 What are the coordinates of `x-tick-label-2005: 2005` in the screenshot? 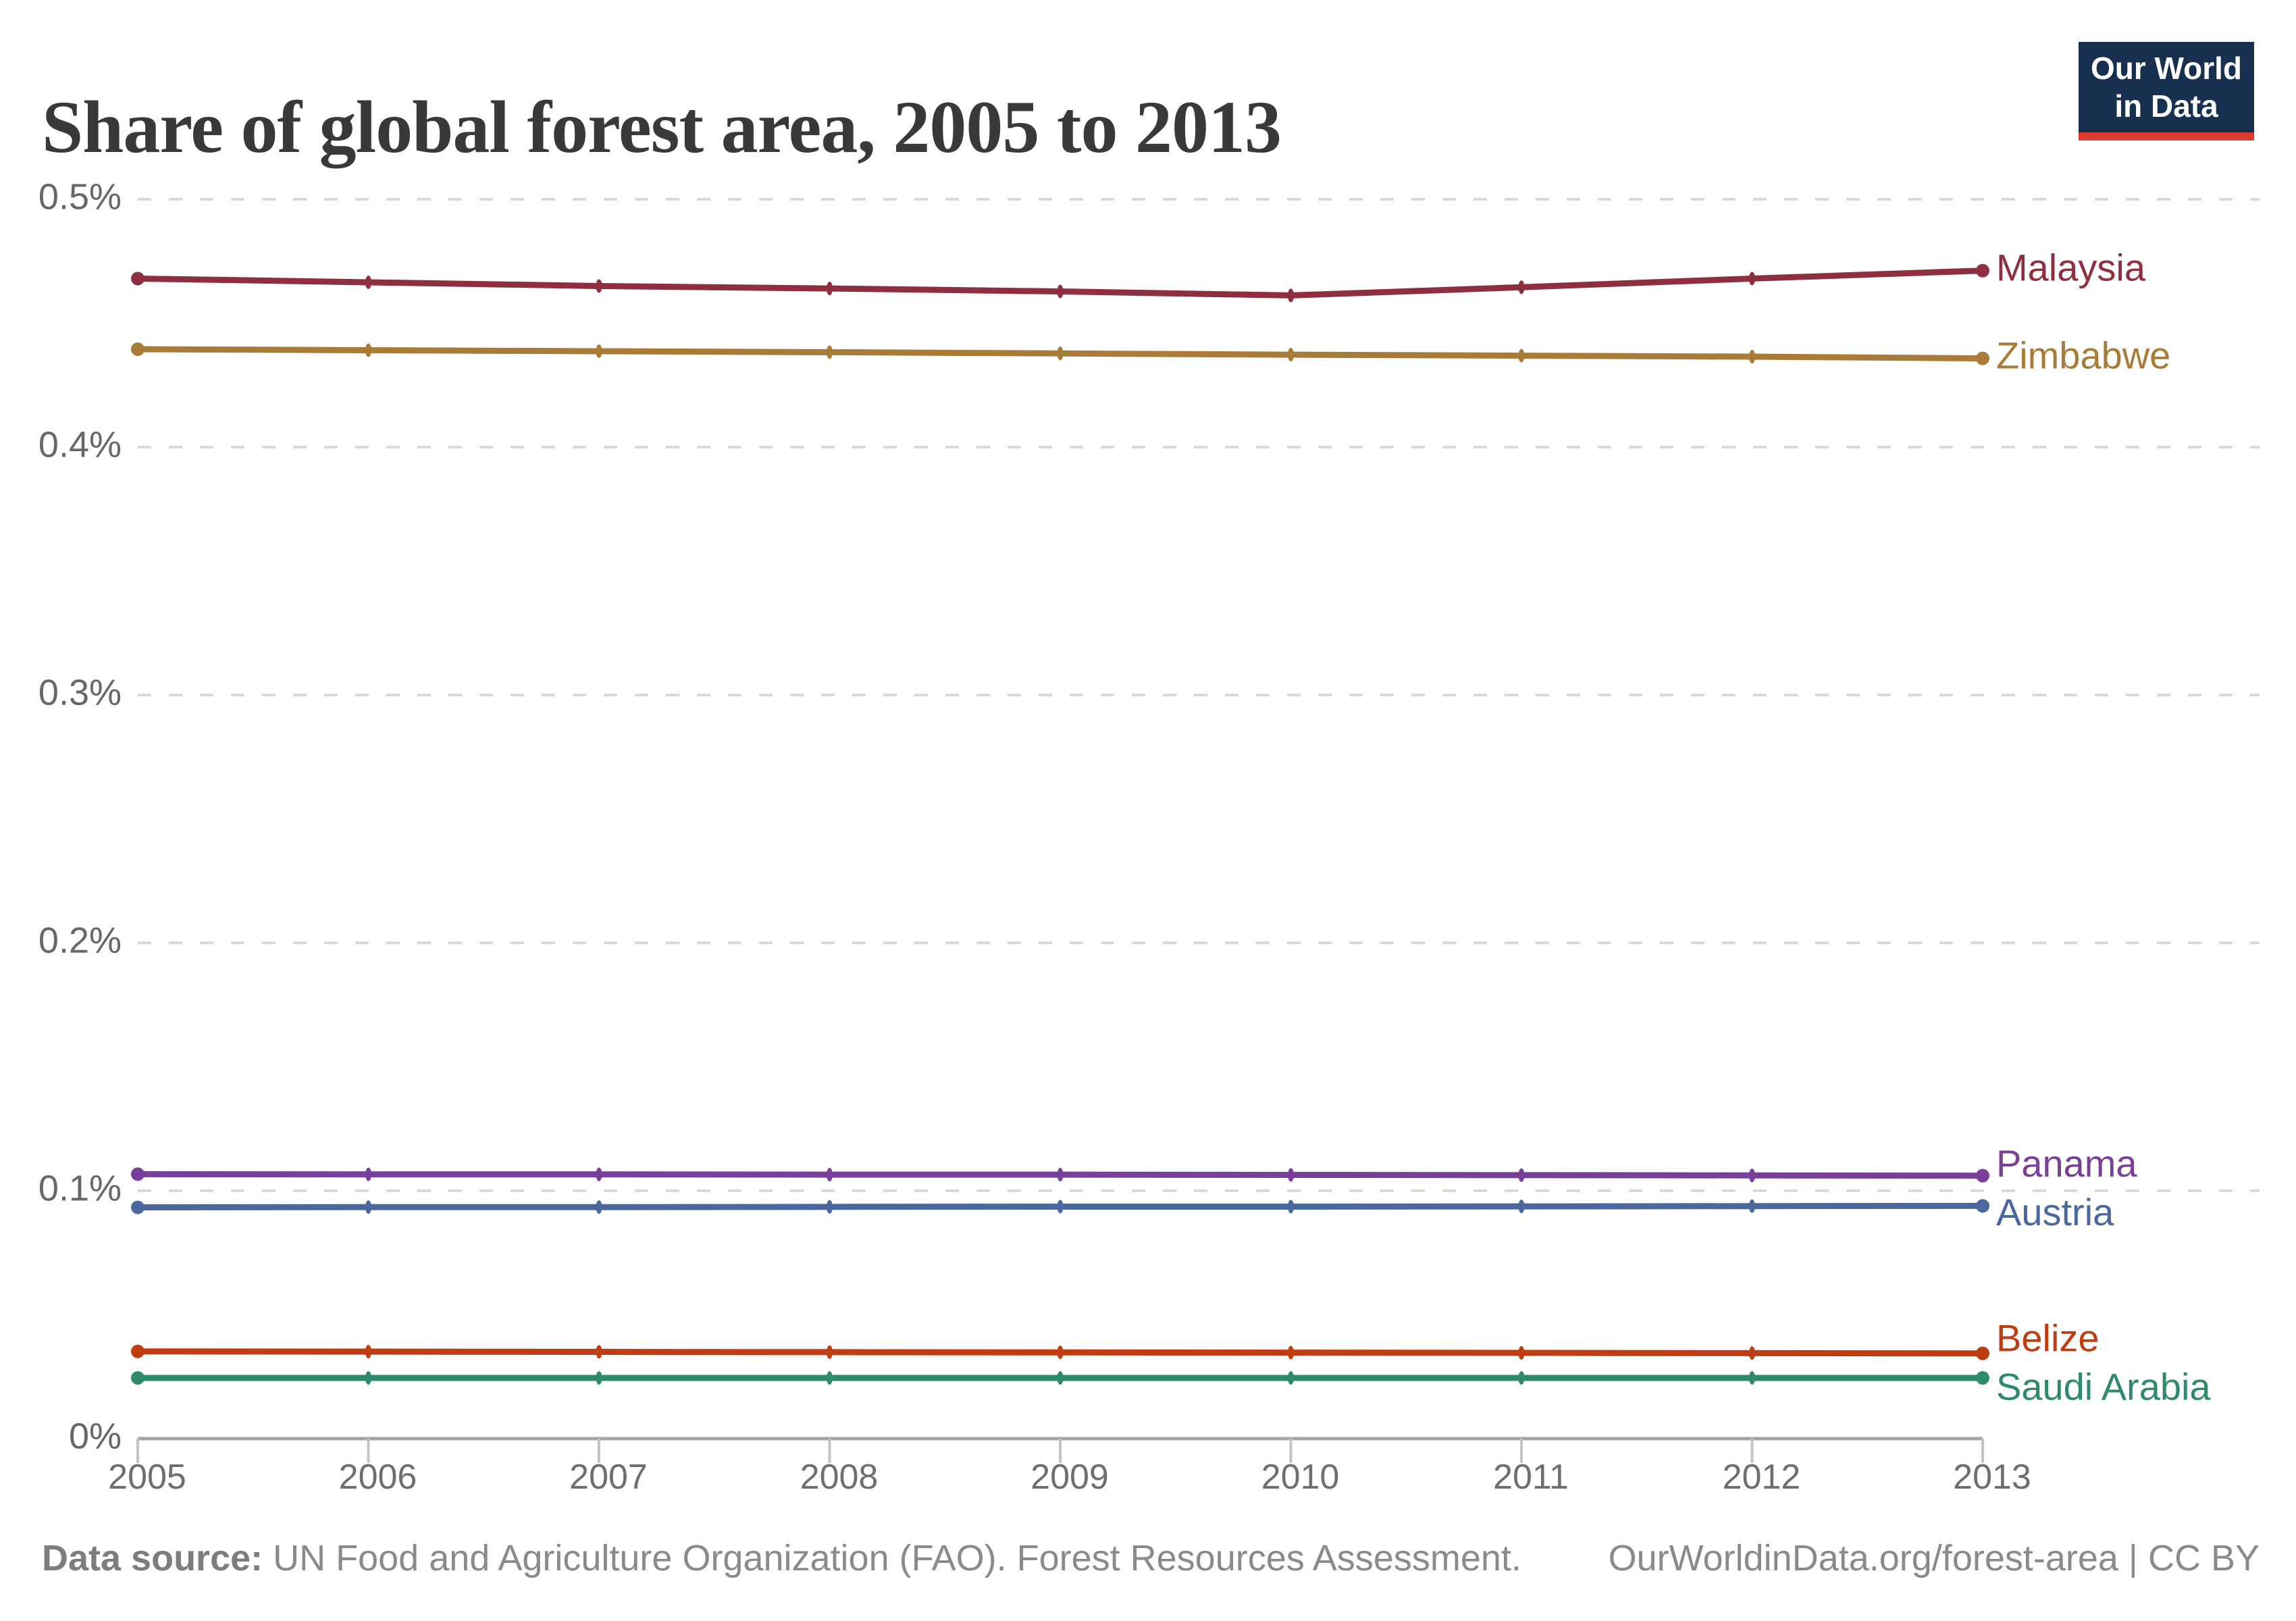 It's located at (147, 1477).